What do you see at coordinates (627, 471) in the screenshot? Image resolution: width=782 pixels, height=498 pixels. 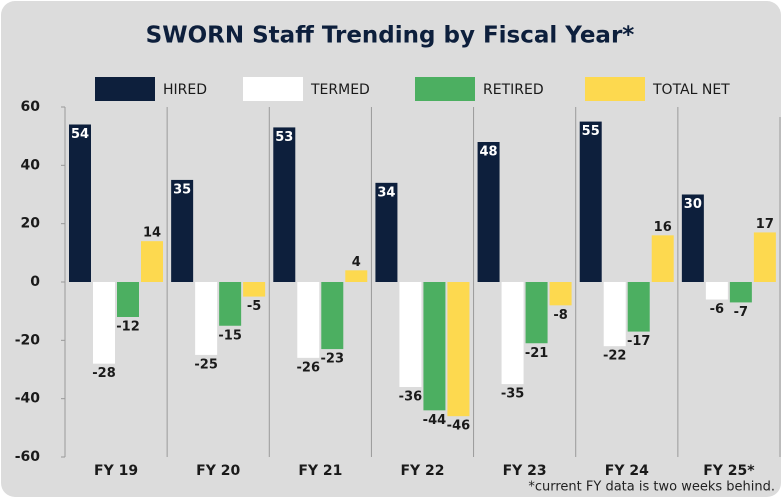 I see `x-tick-label: FY 24` at bounding box center [627, 471].